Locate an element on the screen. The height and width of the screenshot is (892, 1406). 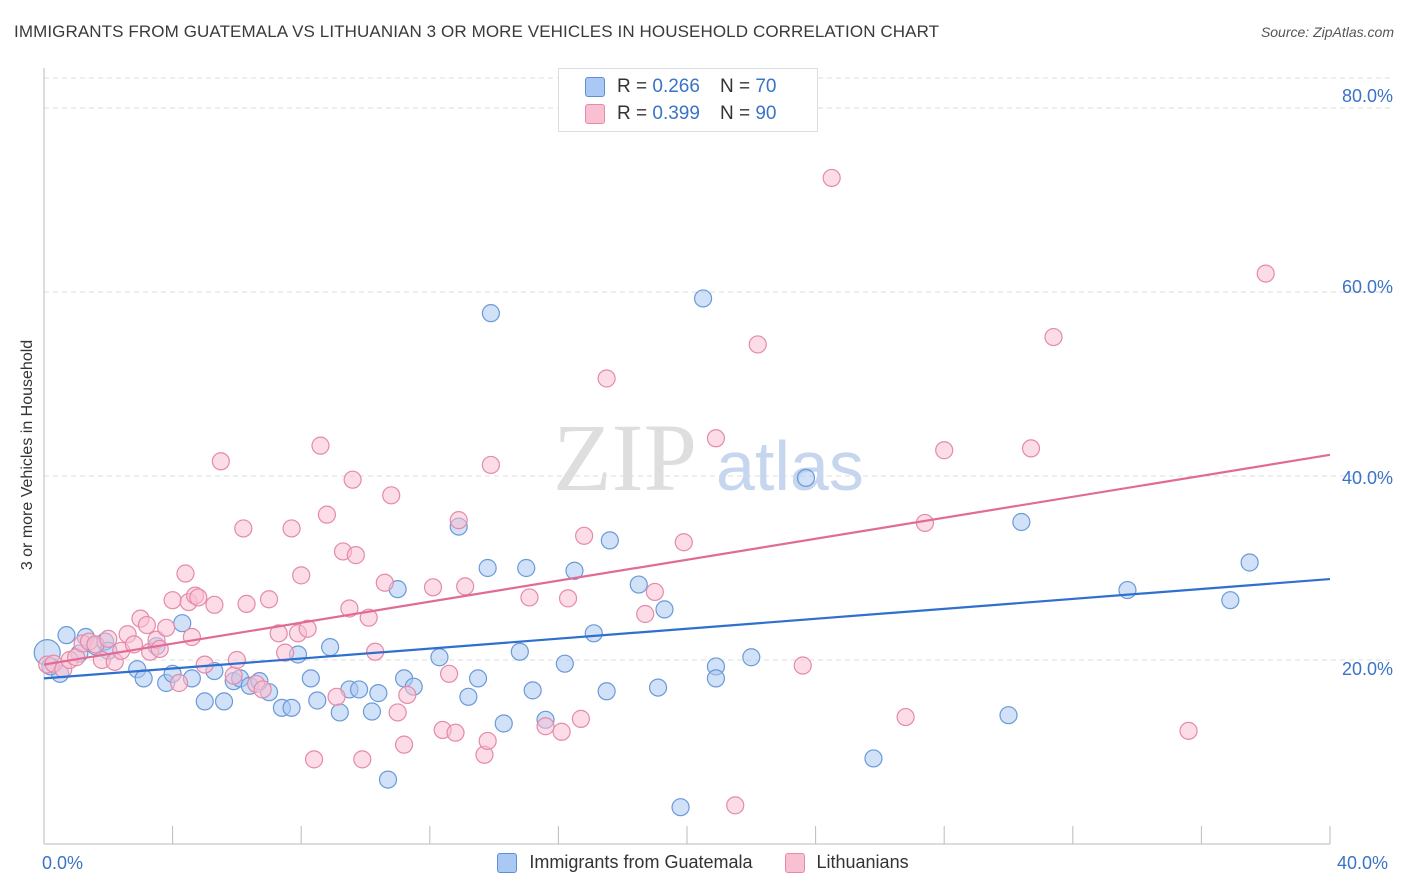
y-tick-label-60: 60.0% is located at coordinates (1367, 287).